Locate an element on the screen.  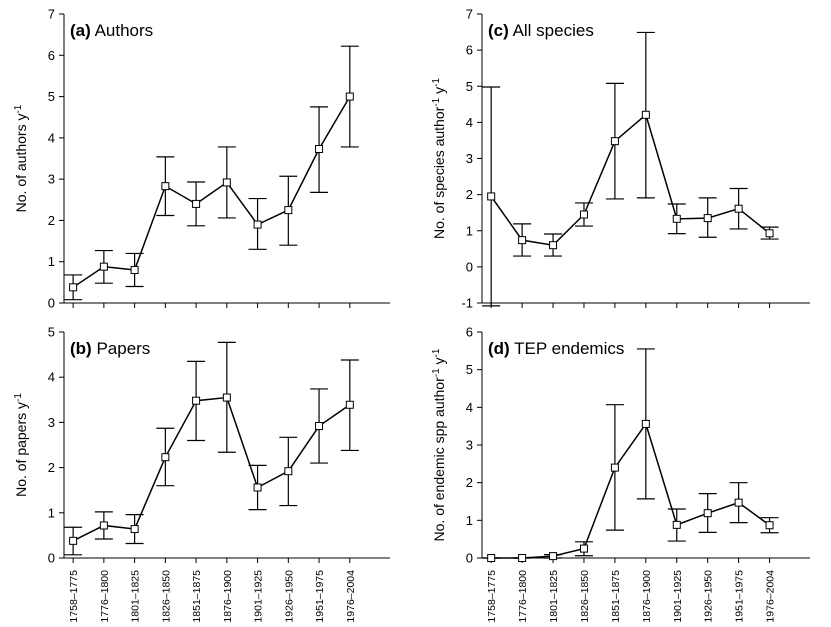
y-axis-label: No. of species author-1 y-1 is located at coordinates (439, 158).